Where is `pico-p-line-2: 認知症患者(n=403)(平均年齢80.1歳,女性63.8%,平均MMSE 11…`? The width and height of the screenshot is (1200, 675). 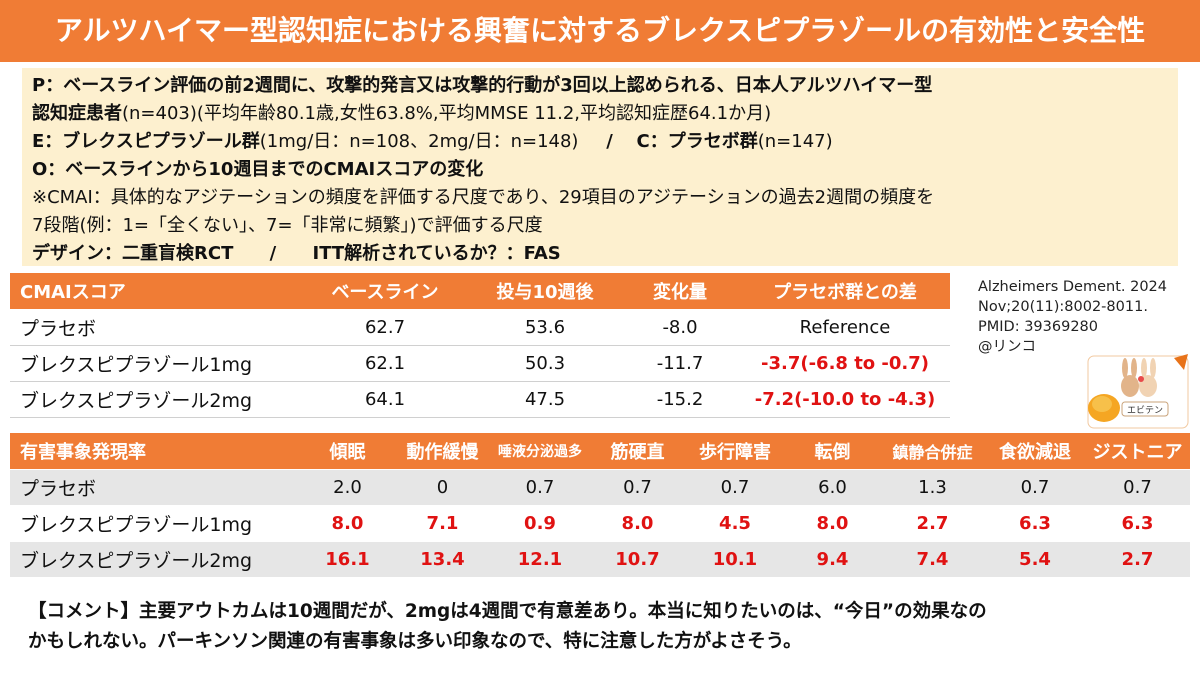
pico-p-line-2: 認知症患者(n=403)(平均年齢80.1歳,女性63.8%,平均MMSE 11… is located at coordinates (600, 114).